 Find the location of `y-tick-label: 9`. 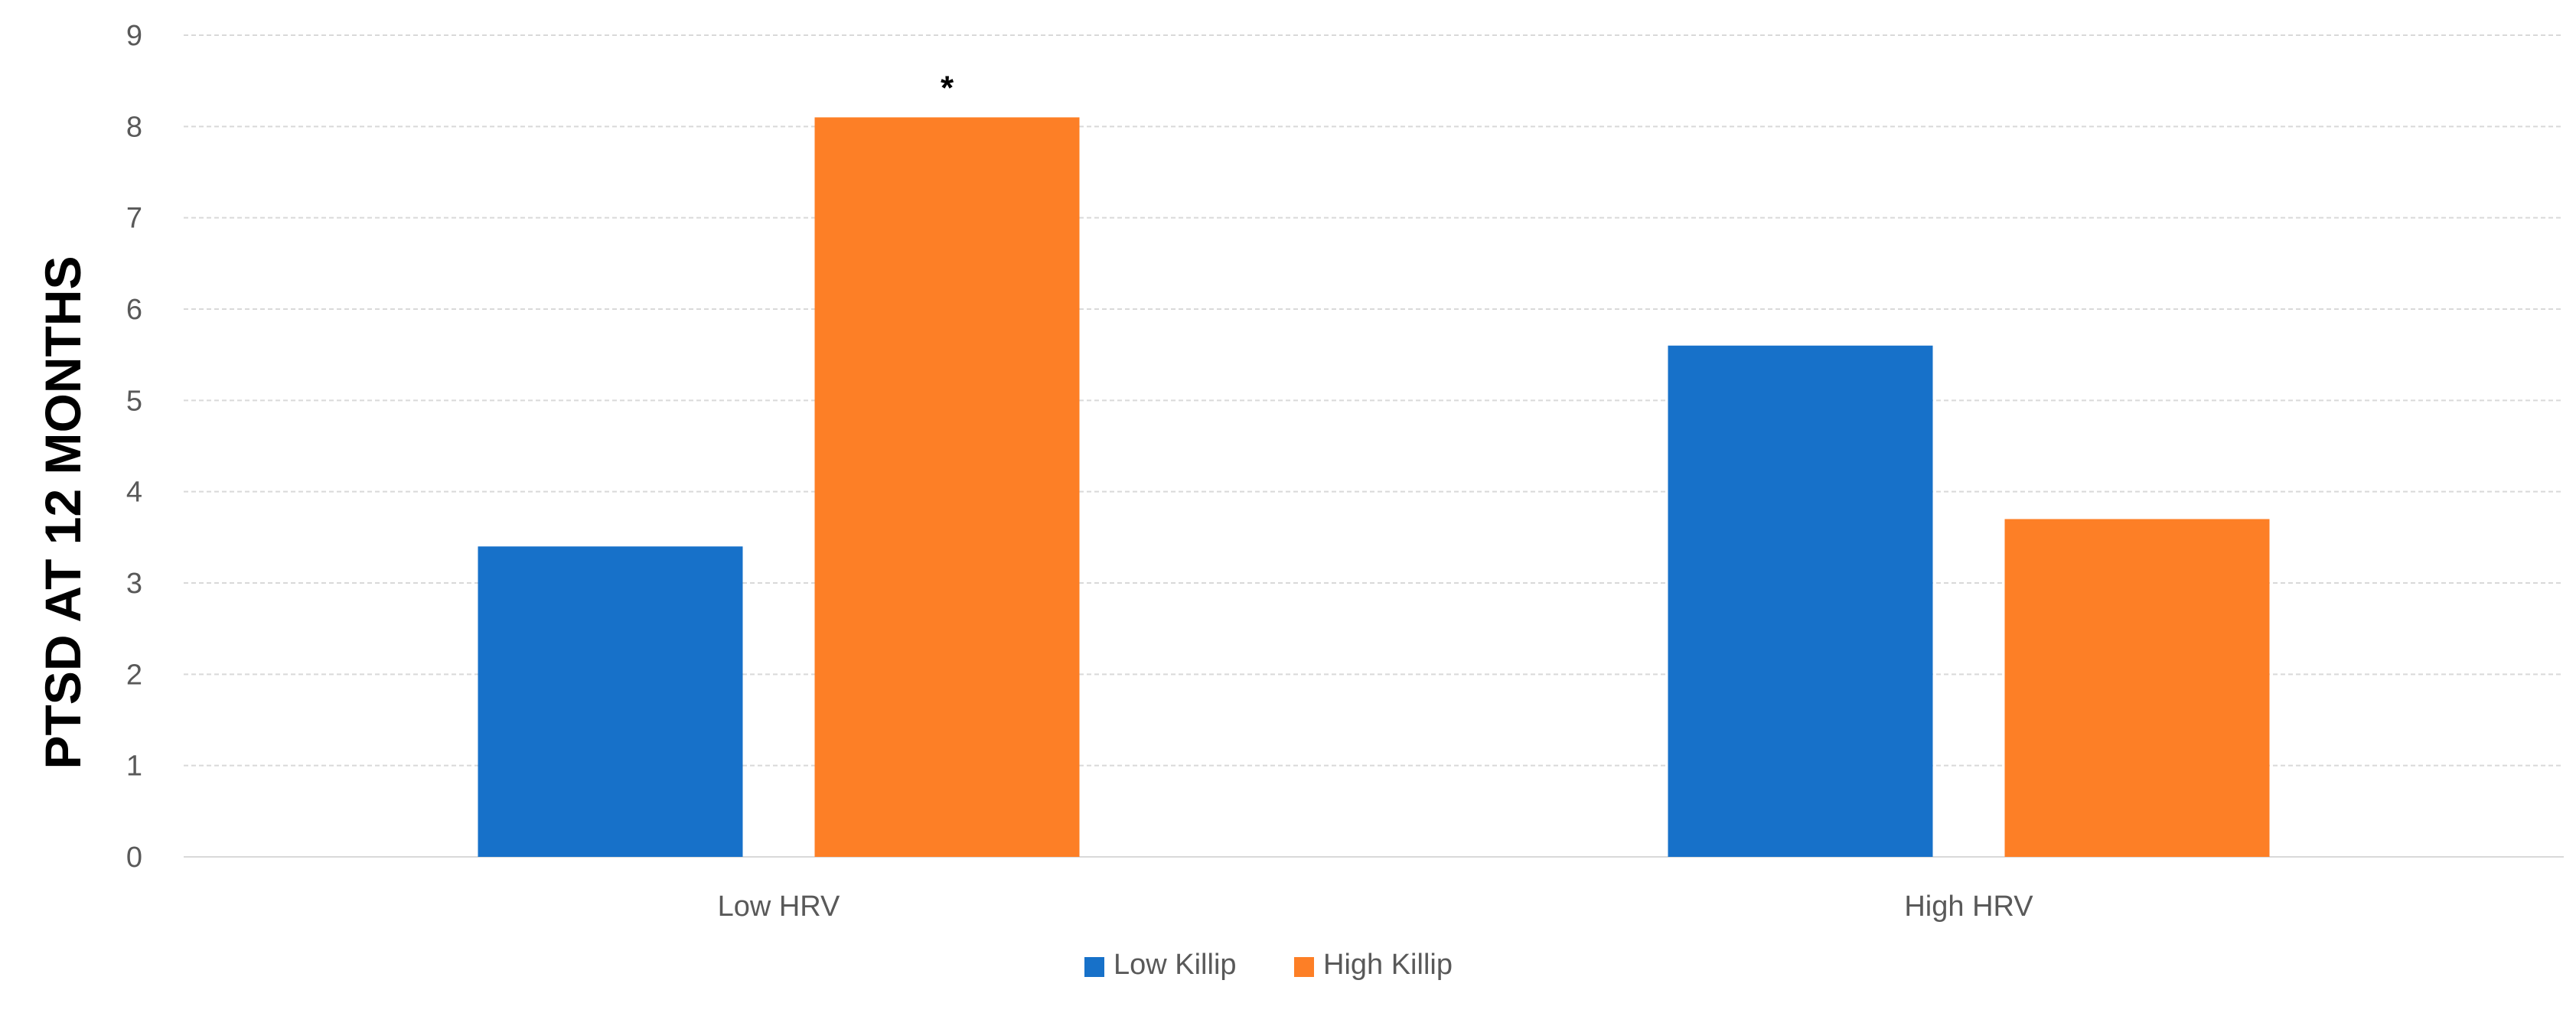

y-tick-label: 9 is located at coordinates (134, 36).